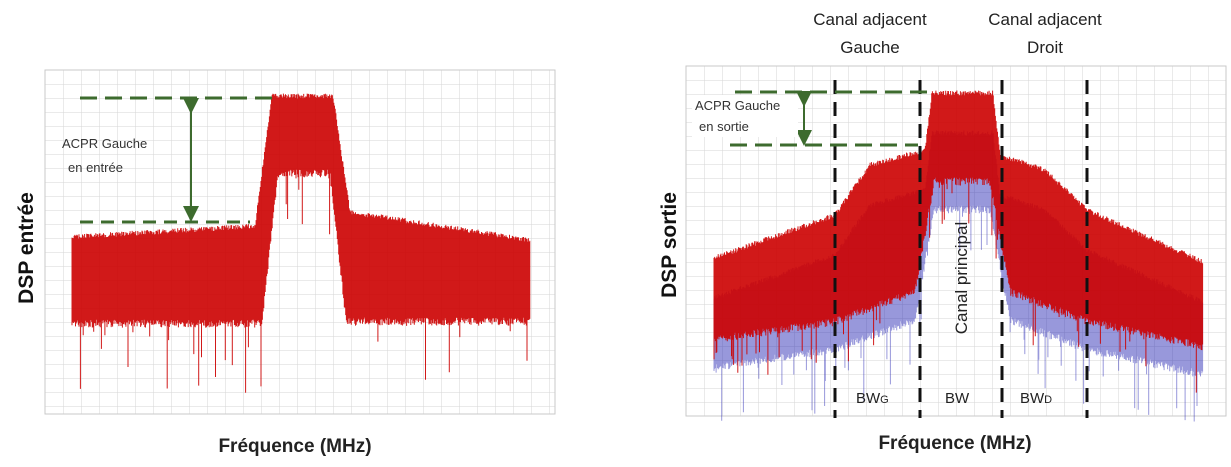 The width and height of the screenshot is (1231, 467). I want to click on right-adjacent-heading-line2: Droit, so click(1045, 47).